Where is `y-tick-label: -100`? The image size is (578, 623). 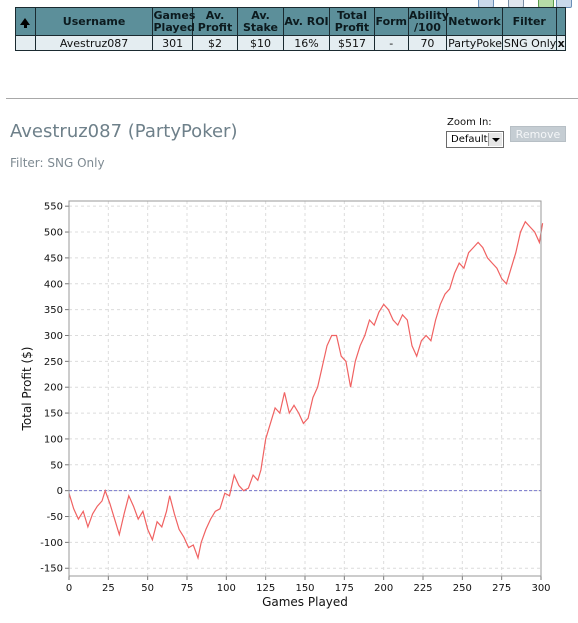 y-tick-label: -100 is located at coordinates (51, 543).